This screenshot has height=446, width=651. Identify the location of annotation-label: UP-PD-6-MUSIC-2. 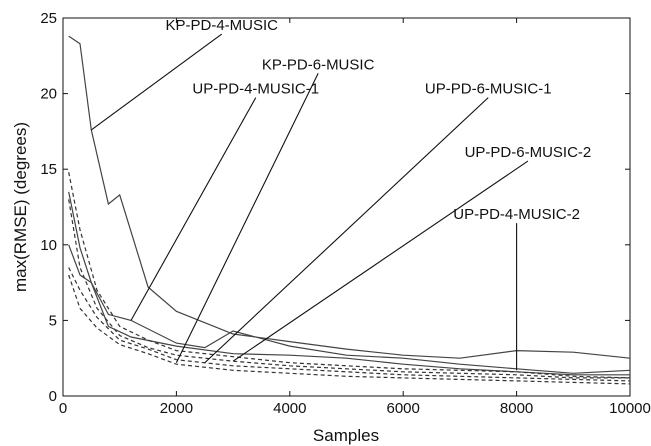
(528, 152).